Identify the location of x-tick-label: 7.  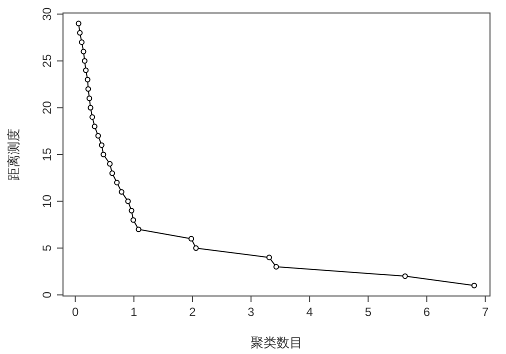
(485, 312).